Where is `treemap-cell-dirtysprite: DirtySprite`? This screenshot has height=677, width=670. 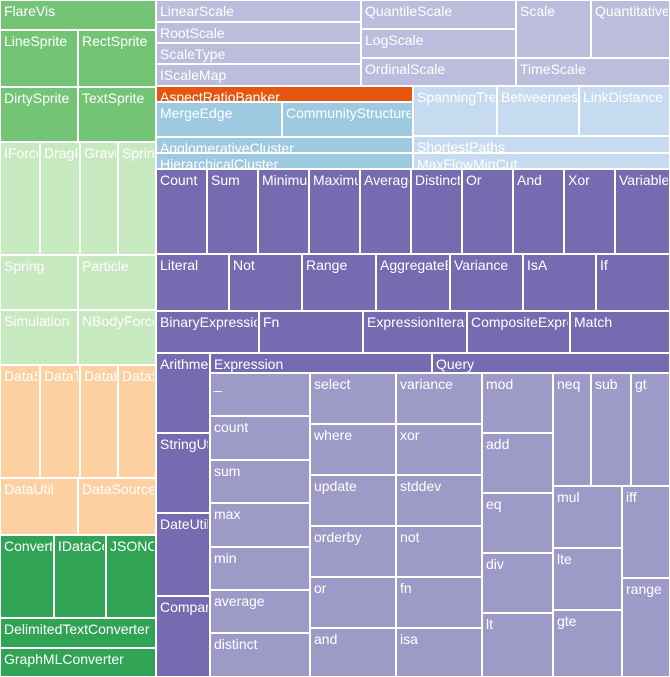
treemap-cell-dirtysprite: DirtySprite is located at coordinates (39, 114).